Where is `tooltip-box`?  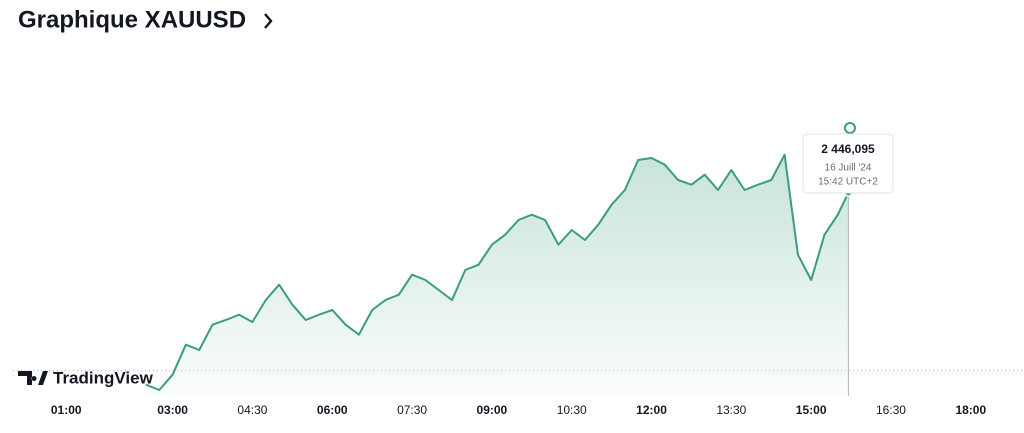
tooltip-box is located at coordinates (848, 163).